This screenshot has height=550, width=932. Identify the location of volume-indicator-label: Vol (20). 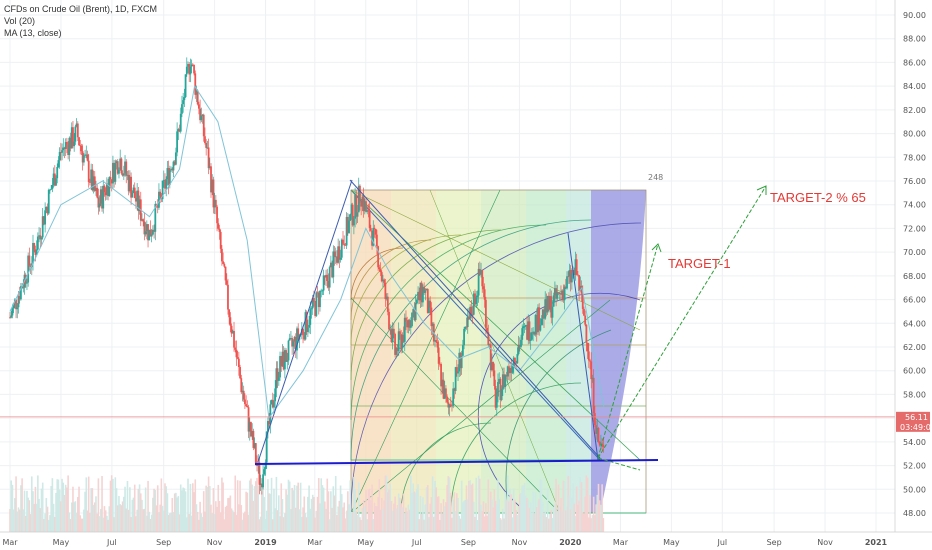
(20, 21).